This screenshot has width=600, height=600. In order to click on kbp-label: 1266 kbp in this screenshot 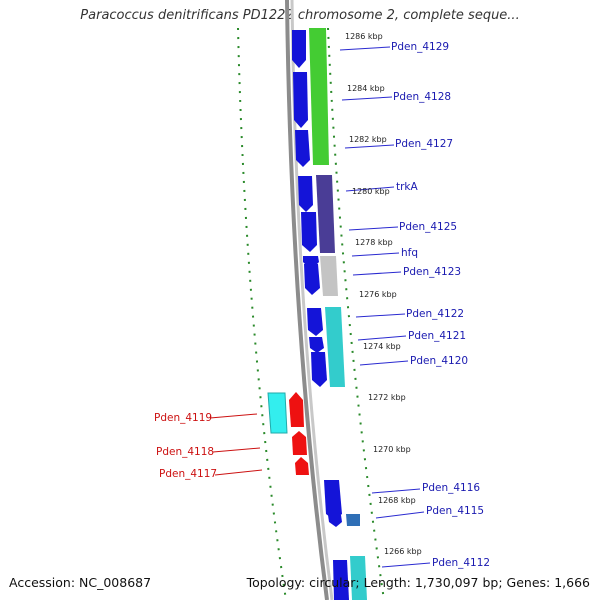, I will do `click(403, 551)`.